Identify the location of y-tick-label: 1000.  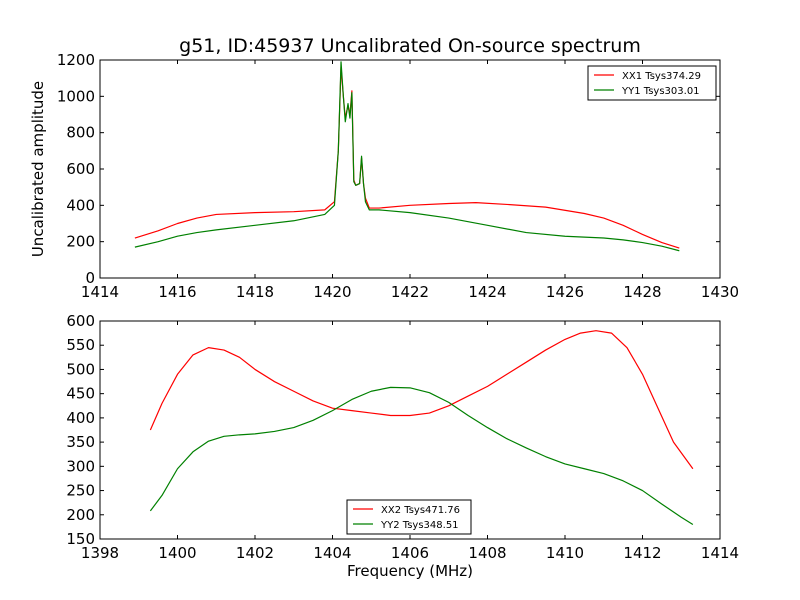
(76, 96).